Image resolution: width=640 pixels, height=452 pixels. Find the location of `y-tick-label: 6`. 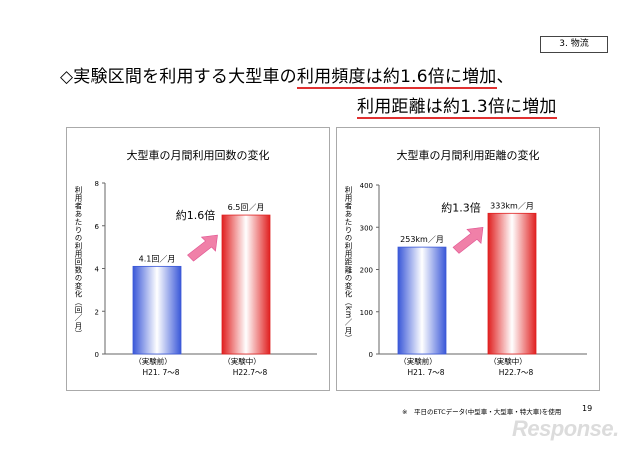

y-tick-label: 6 is located at coordinates (97, 227).